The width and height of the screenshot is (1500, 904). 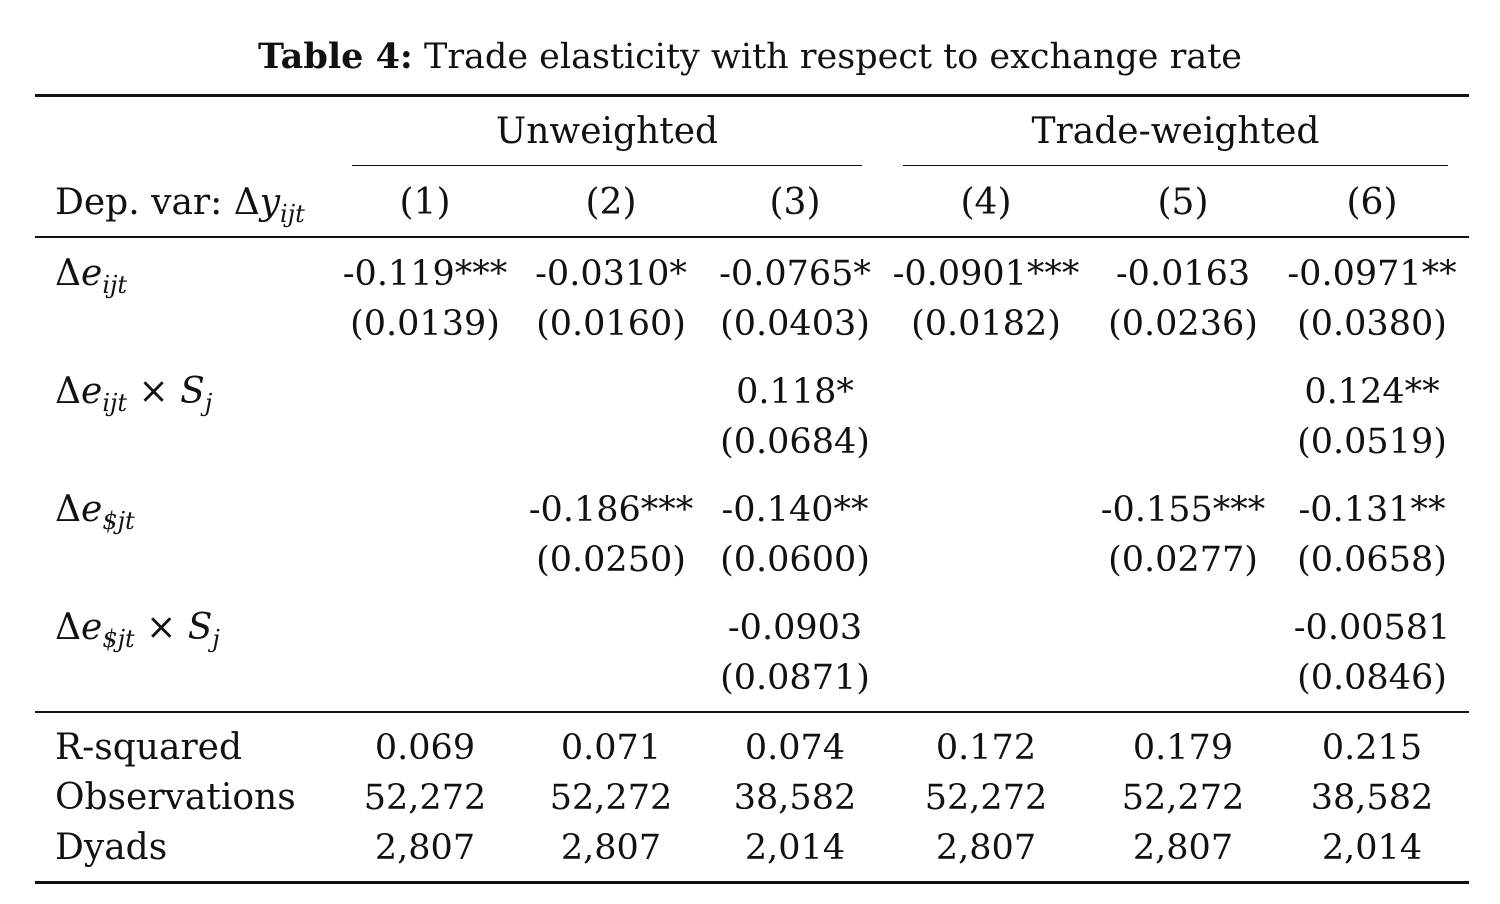 What do you see at coordinates (137, 630) in the screenshot?
I see `row-label-delta-e-usd-jt-x-s: Δe$jt × Sj` at bounding box center [137, 630].